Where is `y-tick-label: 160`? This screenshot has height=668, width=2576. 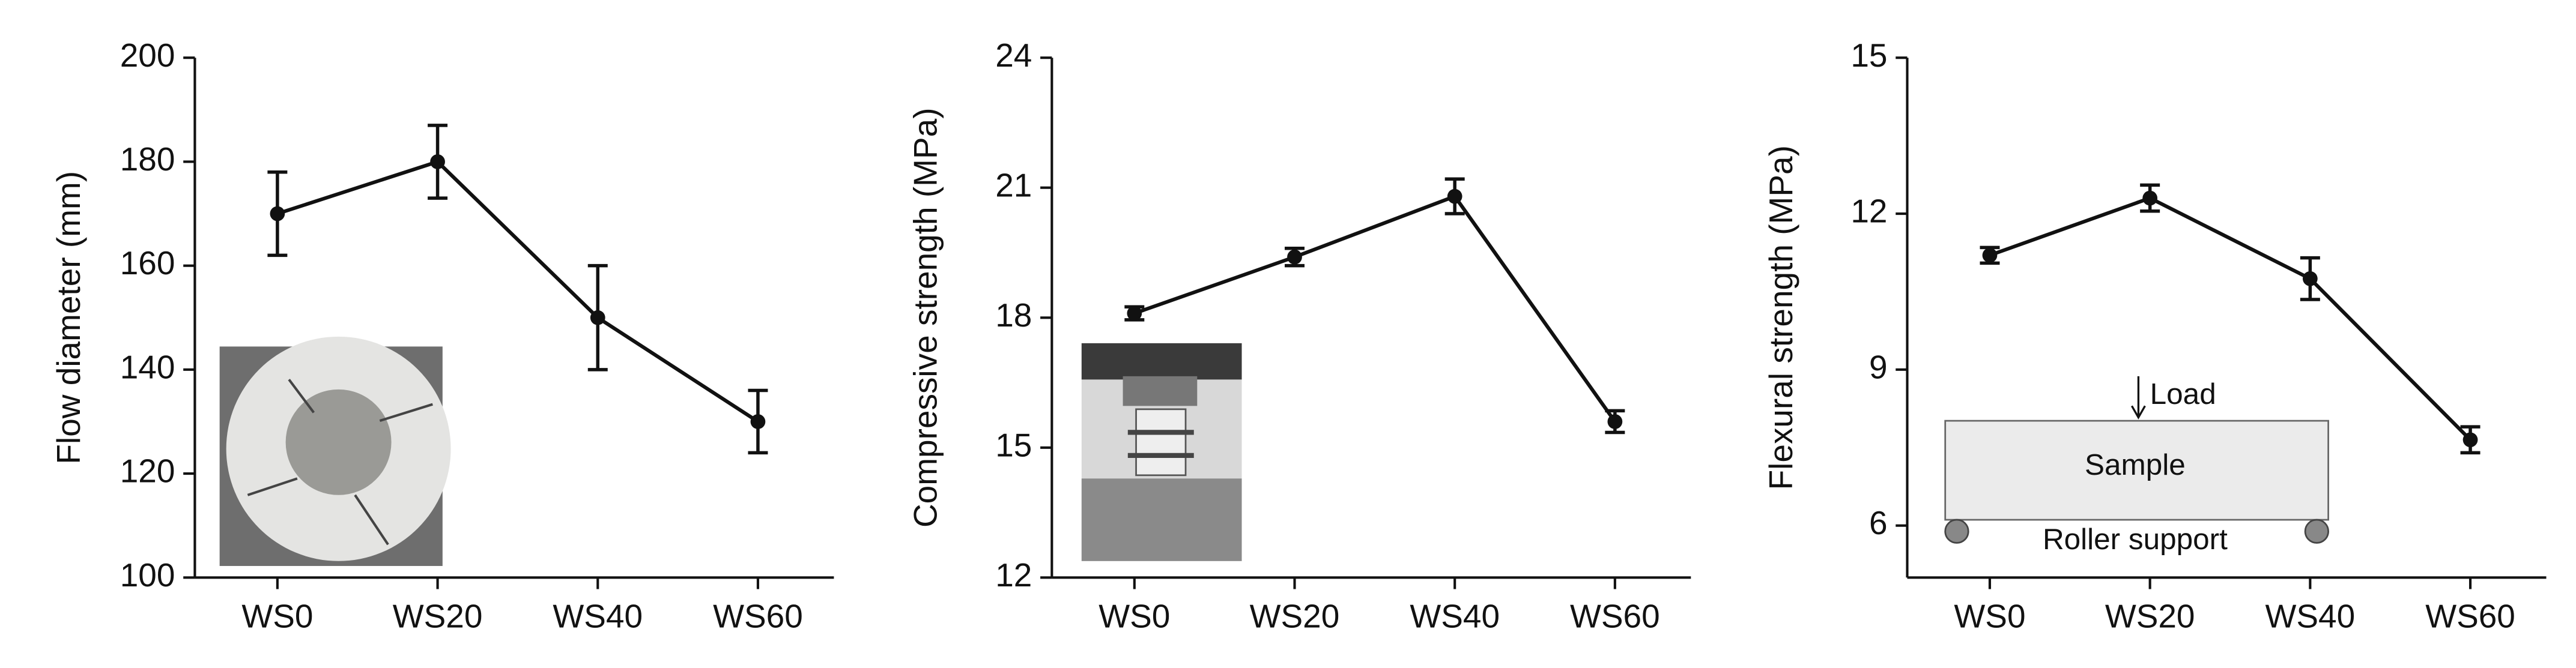 y-tick-label: 160 is located at coordinates (147, 262).